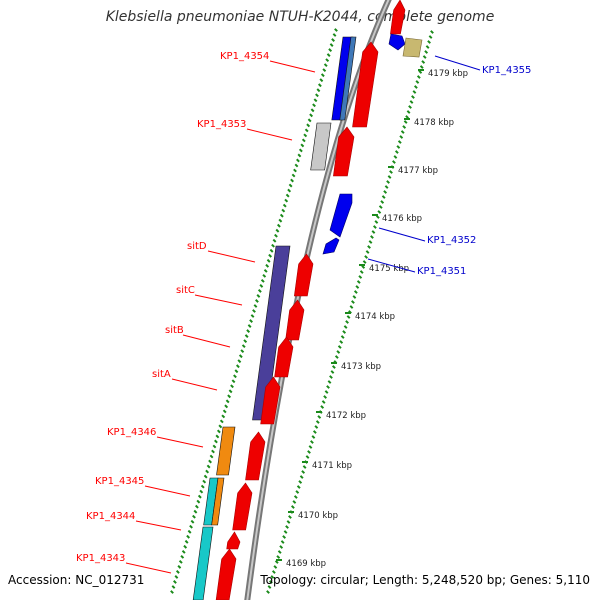 The width and height of the screenshot is (600, 600). I want to click on gene-label-left: sitD, so click(197, 246).